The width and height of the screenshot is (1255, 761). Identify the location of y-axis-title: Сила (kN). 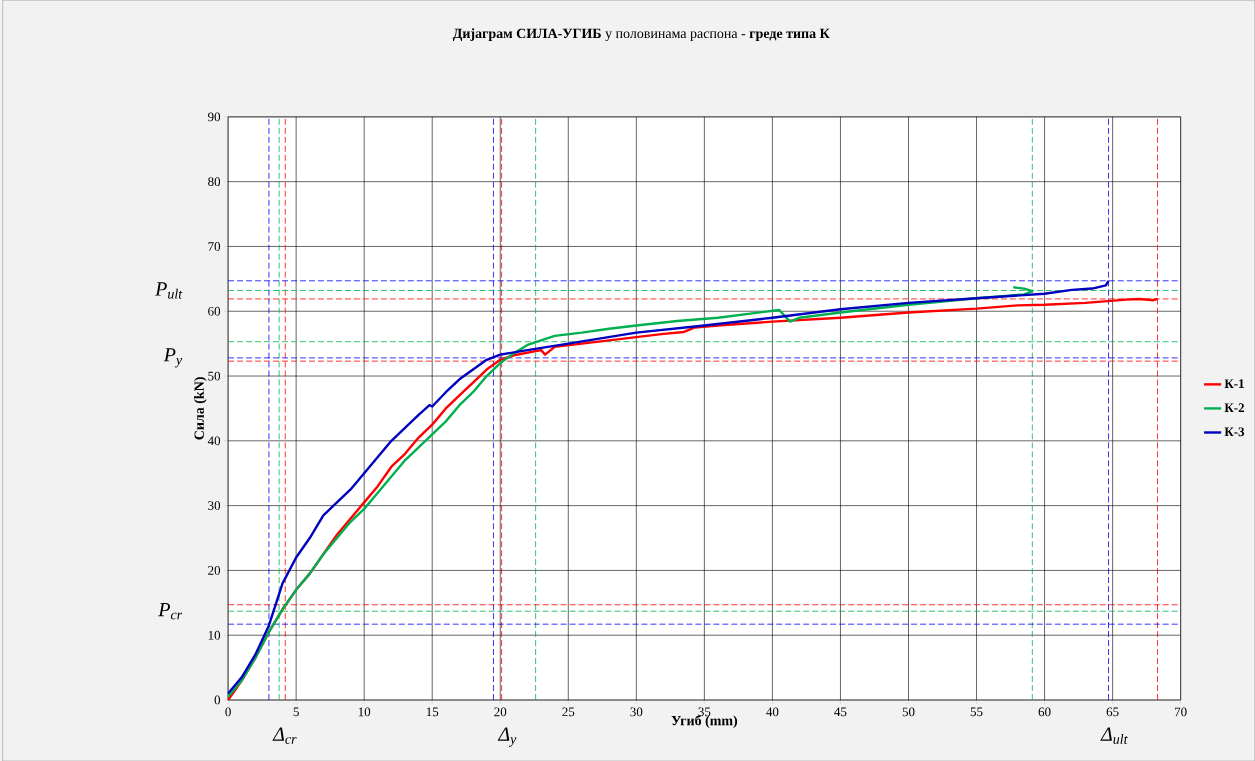
(200, 408).